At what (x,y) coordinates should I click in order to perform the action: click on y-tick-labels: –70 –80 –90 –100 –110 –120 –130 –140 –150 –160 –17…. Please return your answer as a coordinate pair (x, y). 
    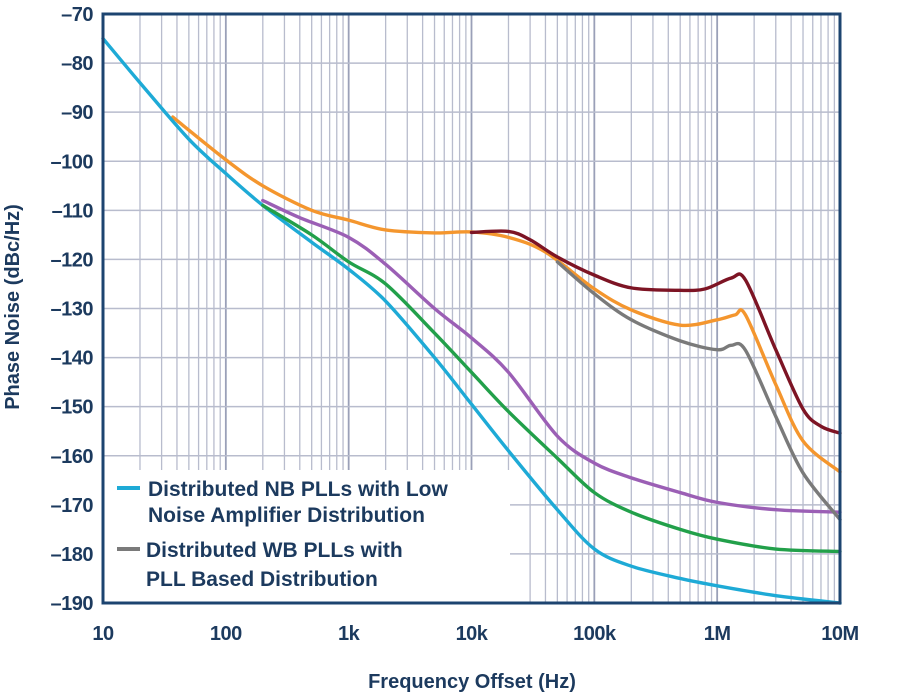
    Looking at the image, I should click on (72, 309).